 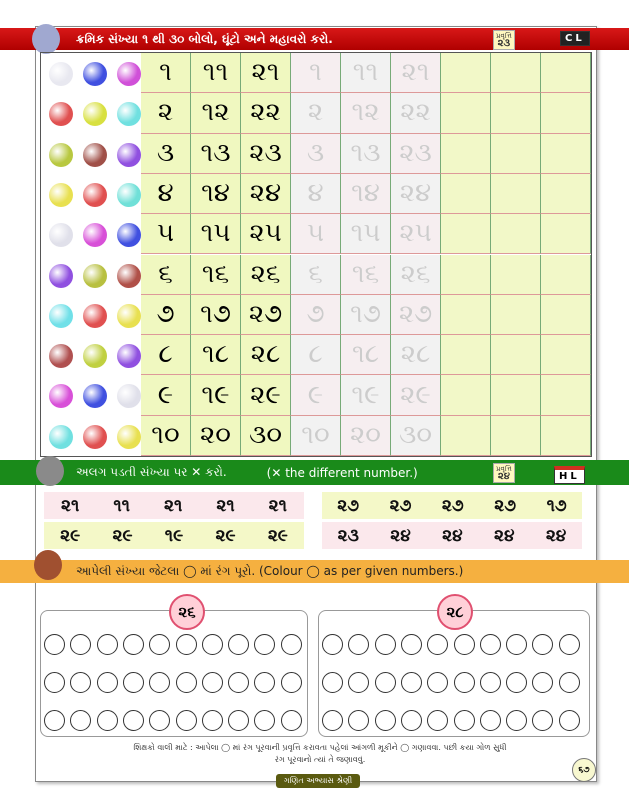 I want to click on trace-cell: ૫, so click(x=316, y=234).